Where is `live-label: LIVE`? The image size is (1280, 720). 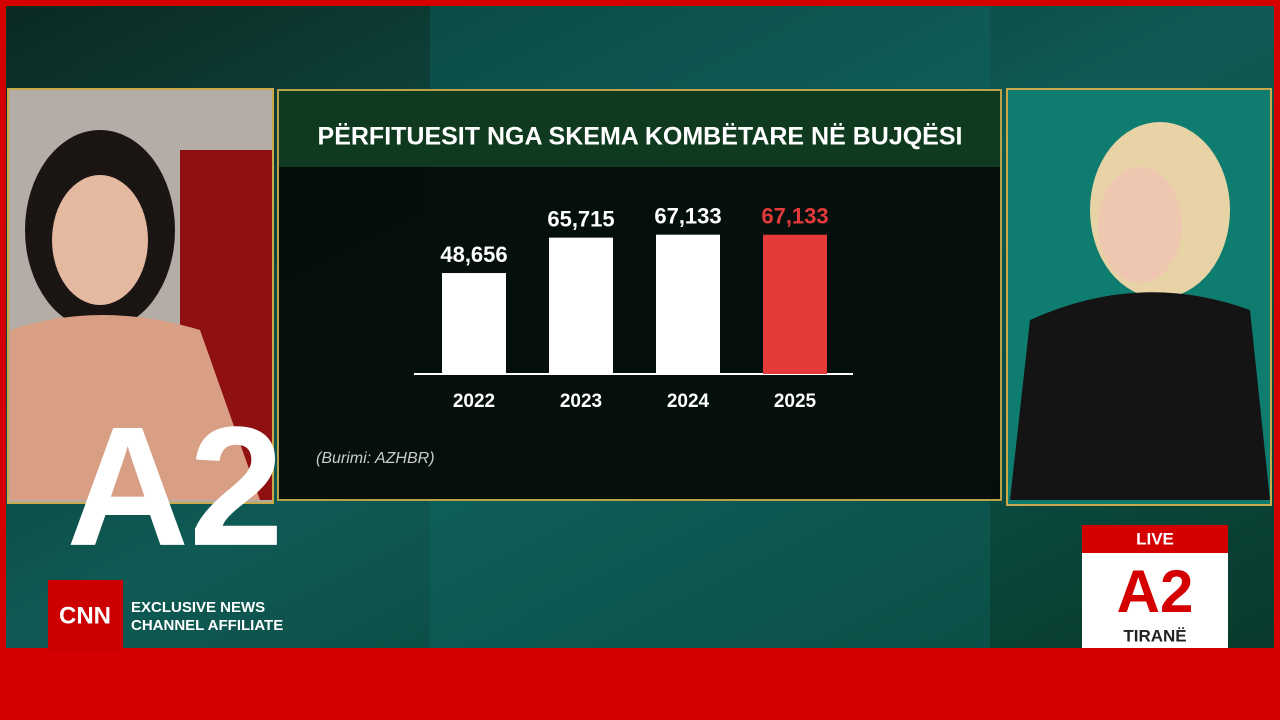 live-label: LIVE is located at coordinates (1155, 538).